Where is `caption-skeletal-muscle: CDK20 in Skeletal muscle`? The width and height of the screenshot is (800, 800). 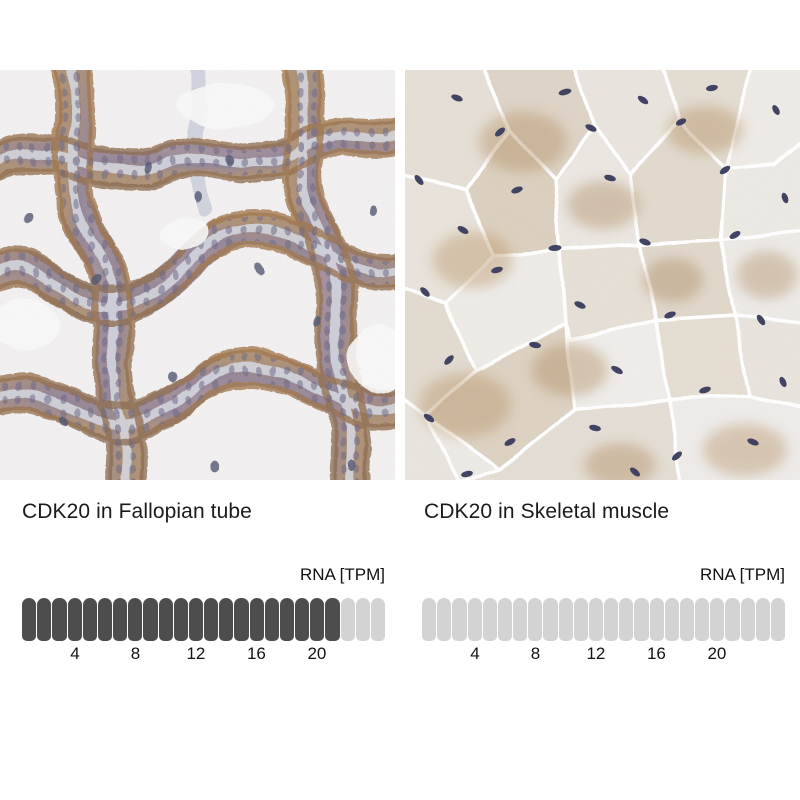 caption-skeletal-muscle: CDK20 in Skeletal muscle is located at coordinates (547, 511).